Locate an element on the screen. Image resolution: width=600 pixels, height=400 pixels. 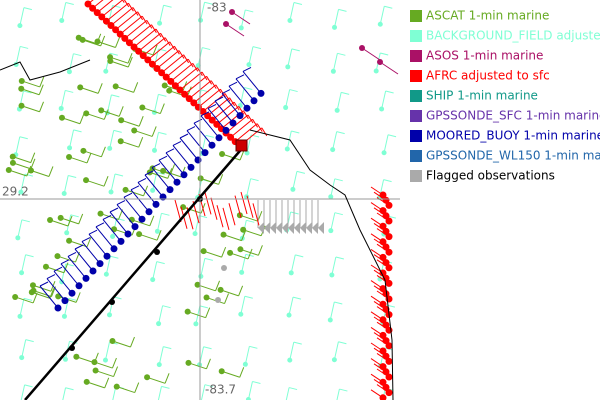
legend-label: BACKGROUND_FIELD adjusted is located at coordinates (513, 36).